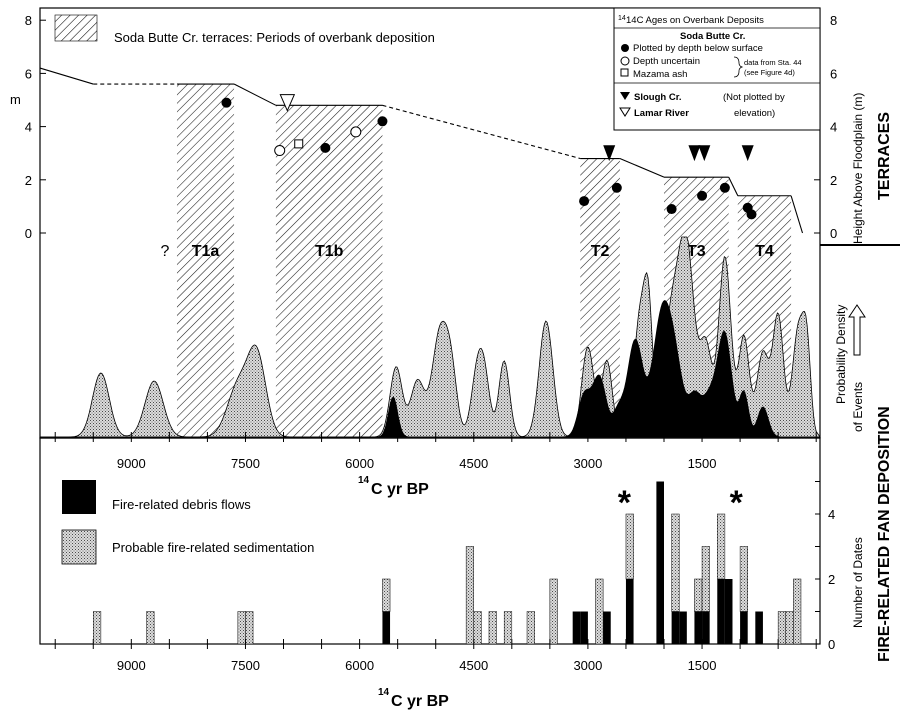 Image resolution: width=900 pixels, height=712 pixels. Describe the element at coordinates (624, 72) in the screenshot. I see `key-open-square-icon` at that location.